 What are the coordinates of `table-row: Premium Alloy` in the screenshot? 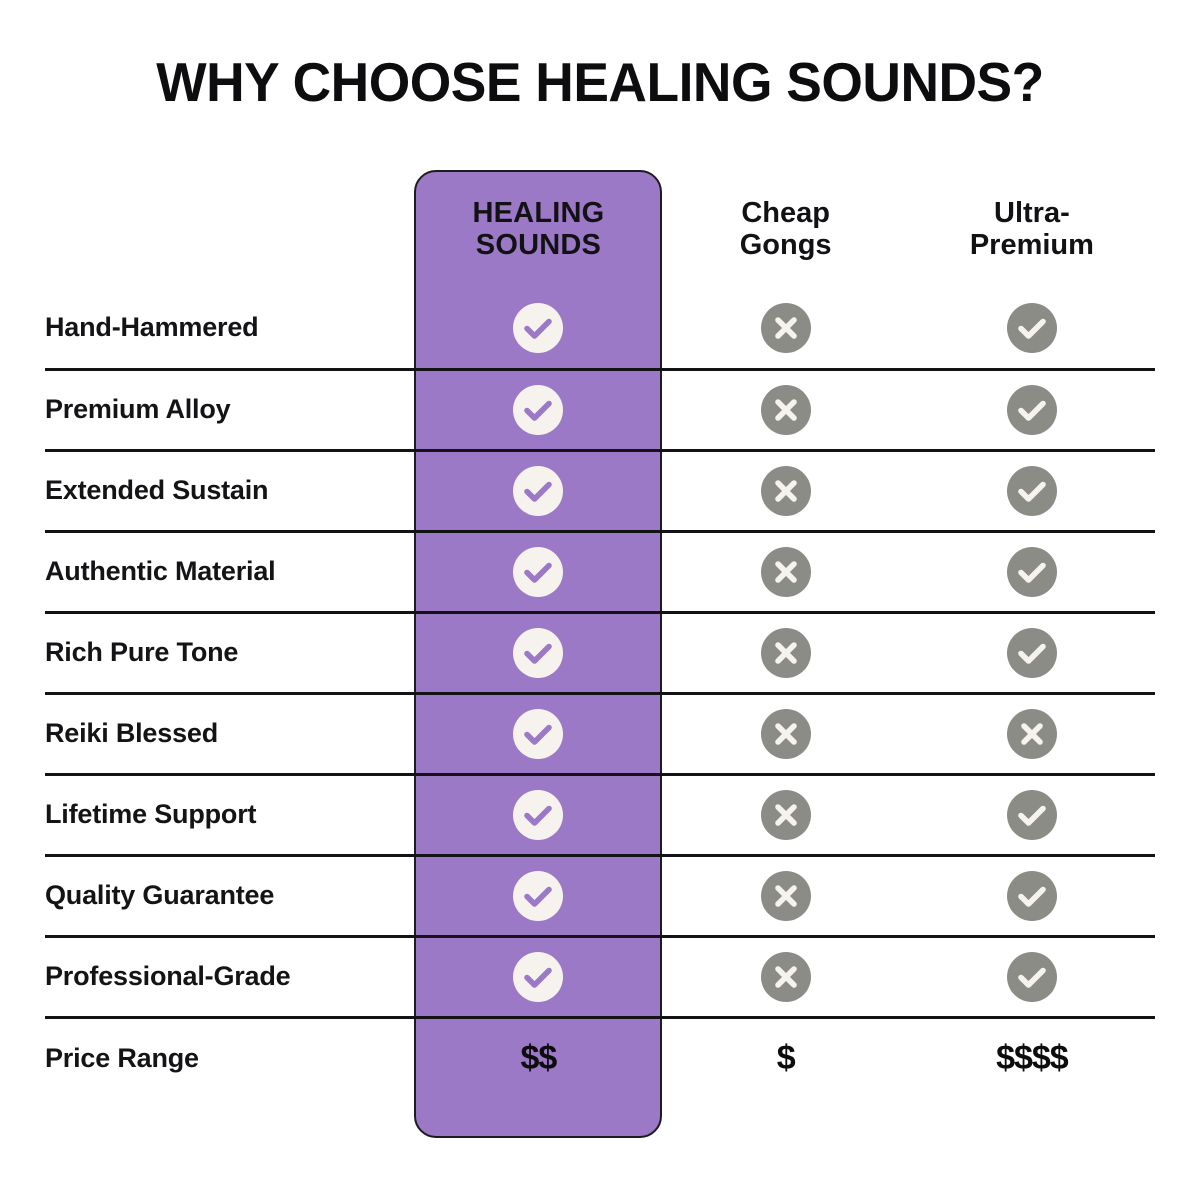 It's located at (600, 408).